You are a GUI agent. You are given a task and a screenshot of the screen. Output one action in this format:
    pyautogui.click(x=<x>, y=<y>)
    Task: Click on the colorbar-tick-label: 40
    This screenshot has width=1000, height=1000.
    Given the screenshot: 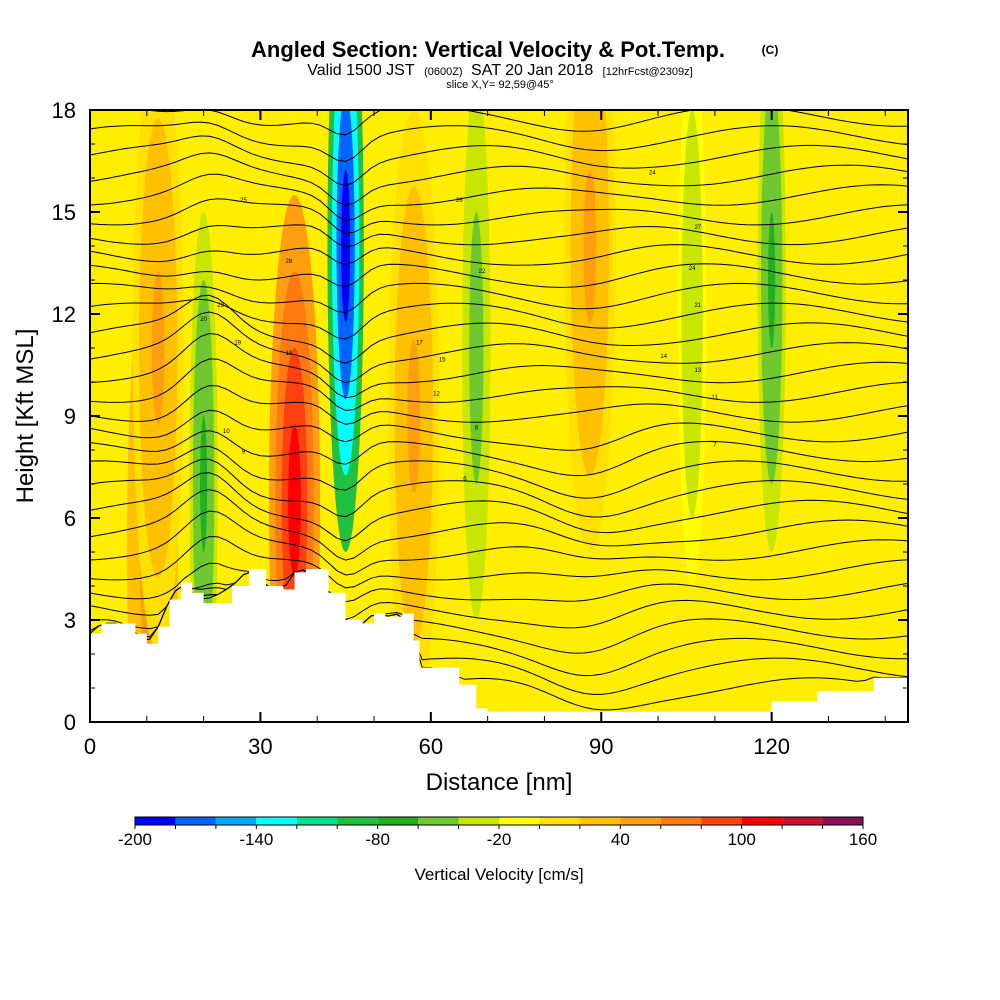 What is the action you would take?
    pyautogui.click(x=620, y=839)
    